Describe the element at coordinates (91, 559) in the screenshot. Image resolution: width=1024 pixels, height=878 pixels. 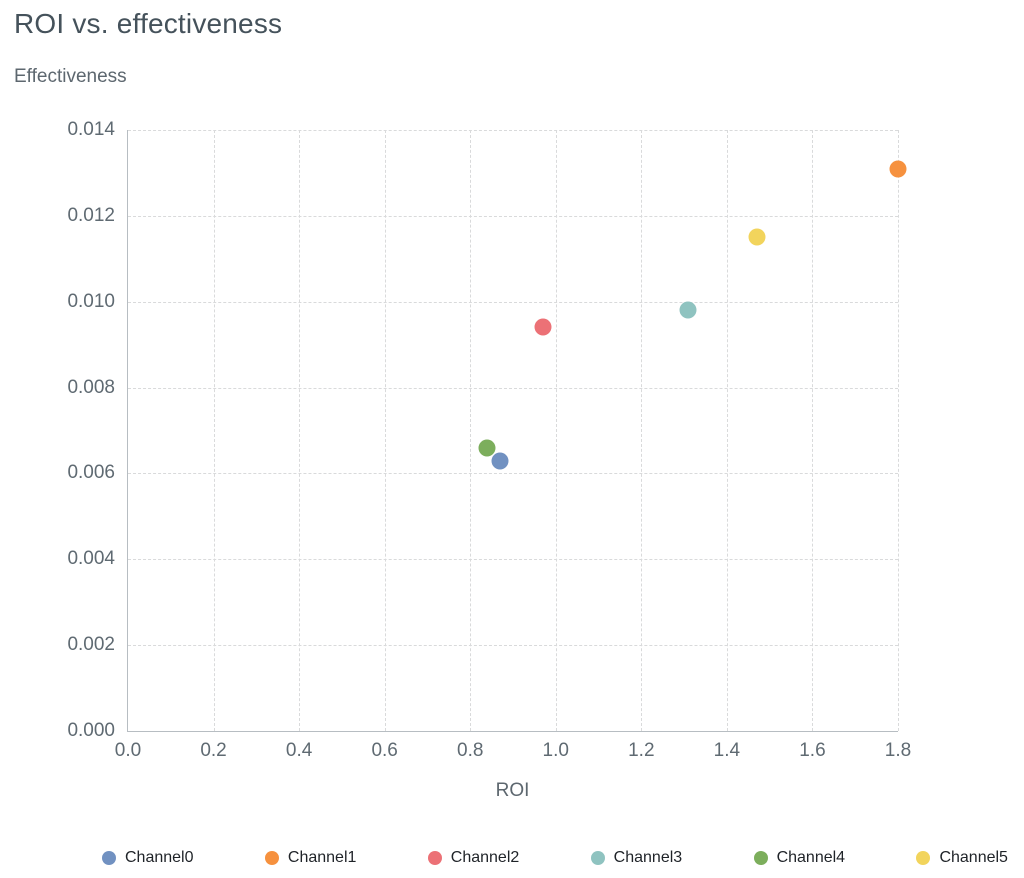
I see `y-tick-label: 0.004` at that location.